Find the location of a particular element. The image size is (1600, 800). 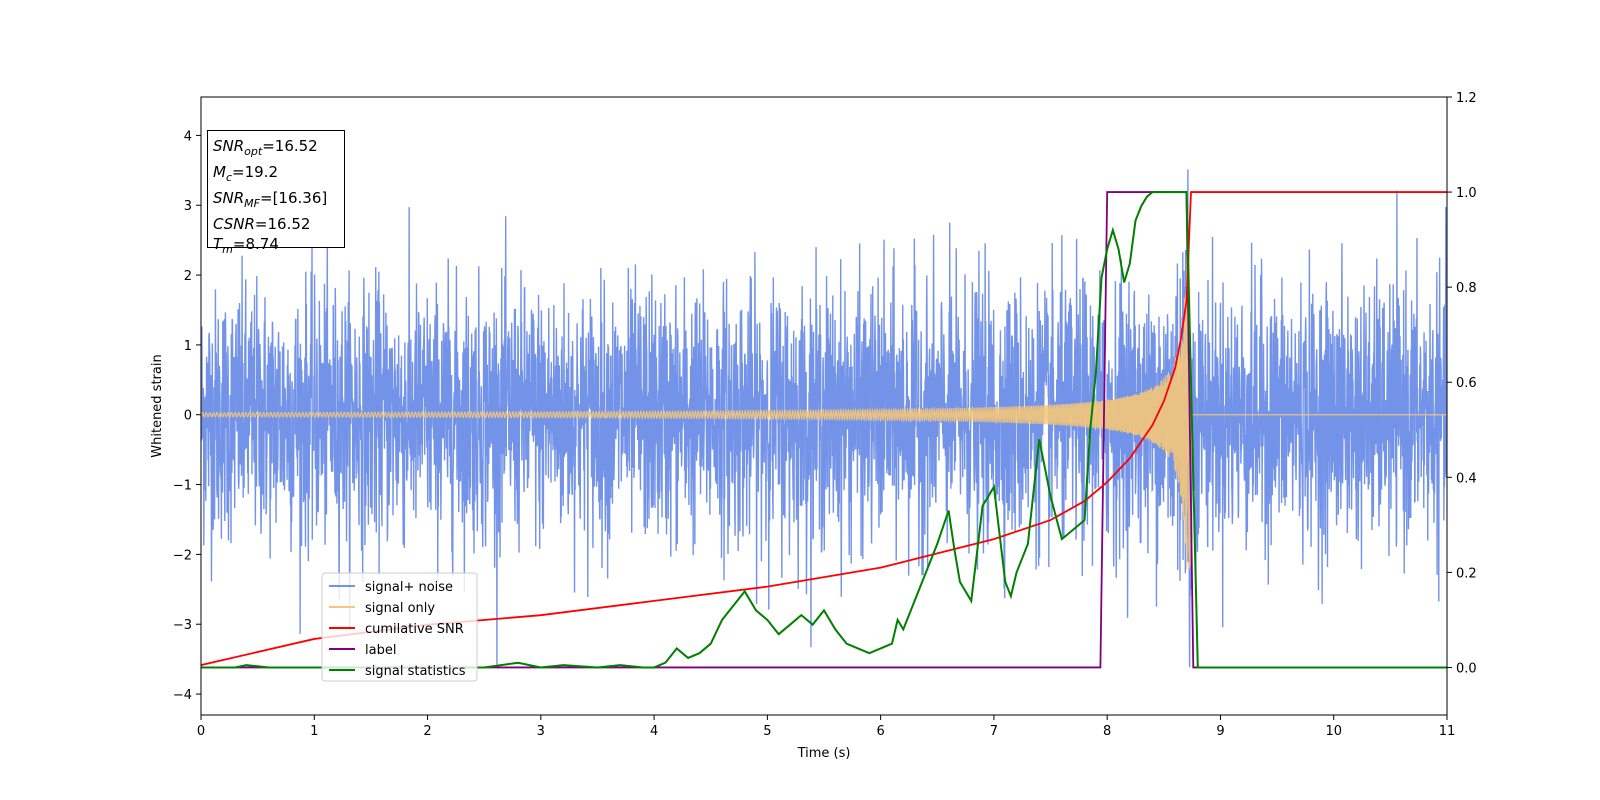

x-tick-label: 0 is located at coordinates (201, 731).